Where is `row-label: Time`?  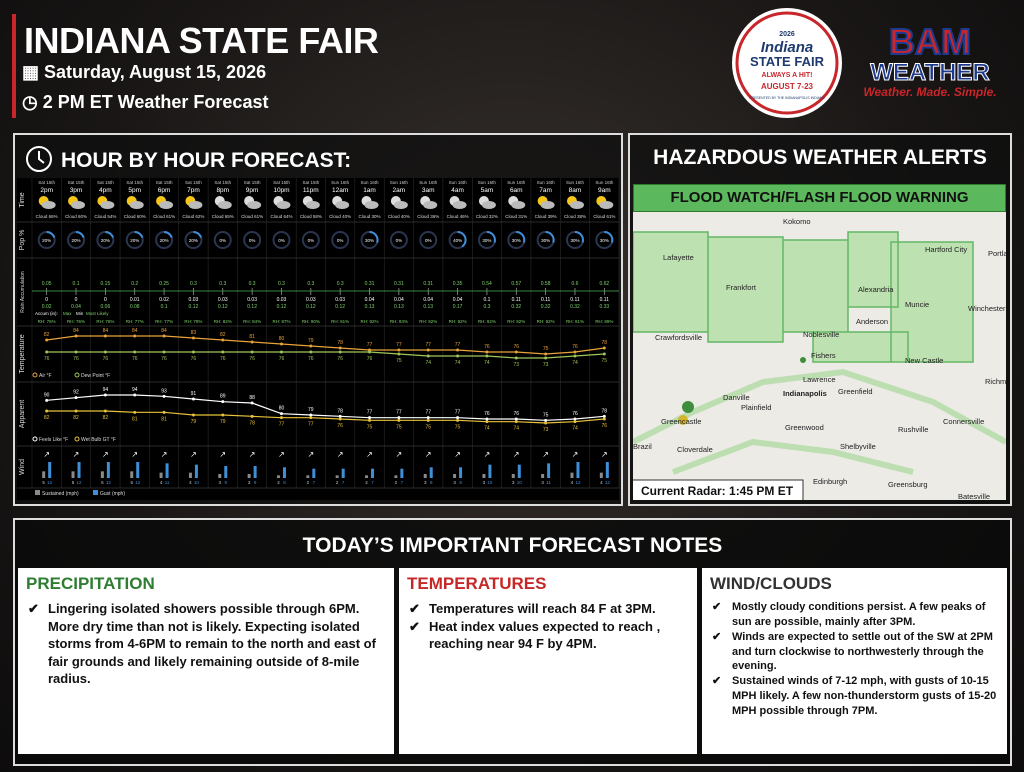 row-label: Time is located at coordinates (22, 199).